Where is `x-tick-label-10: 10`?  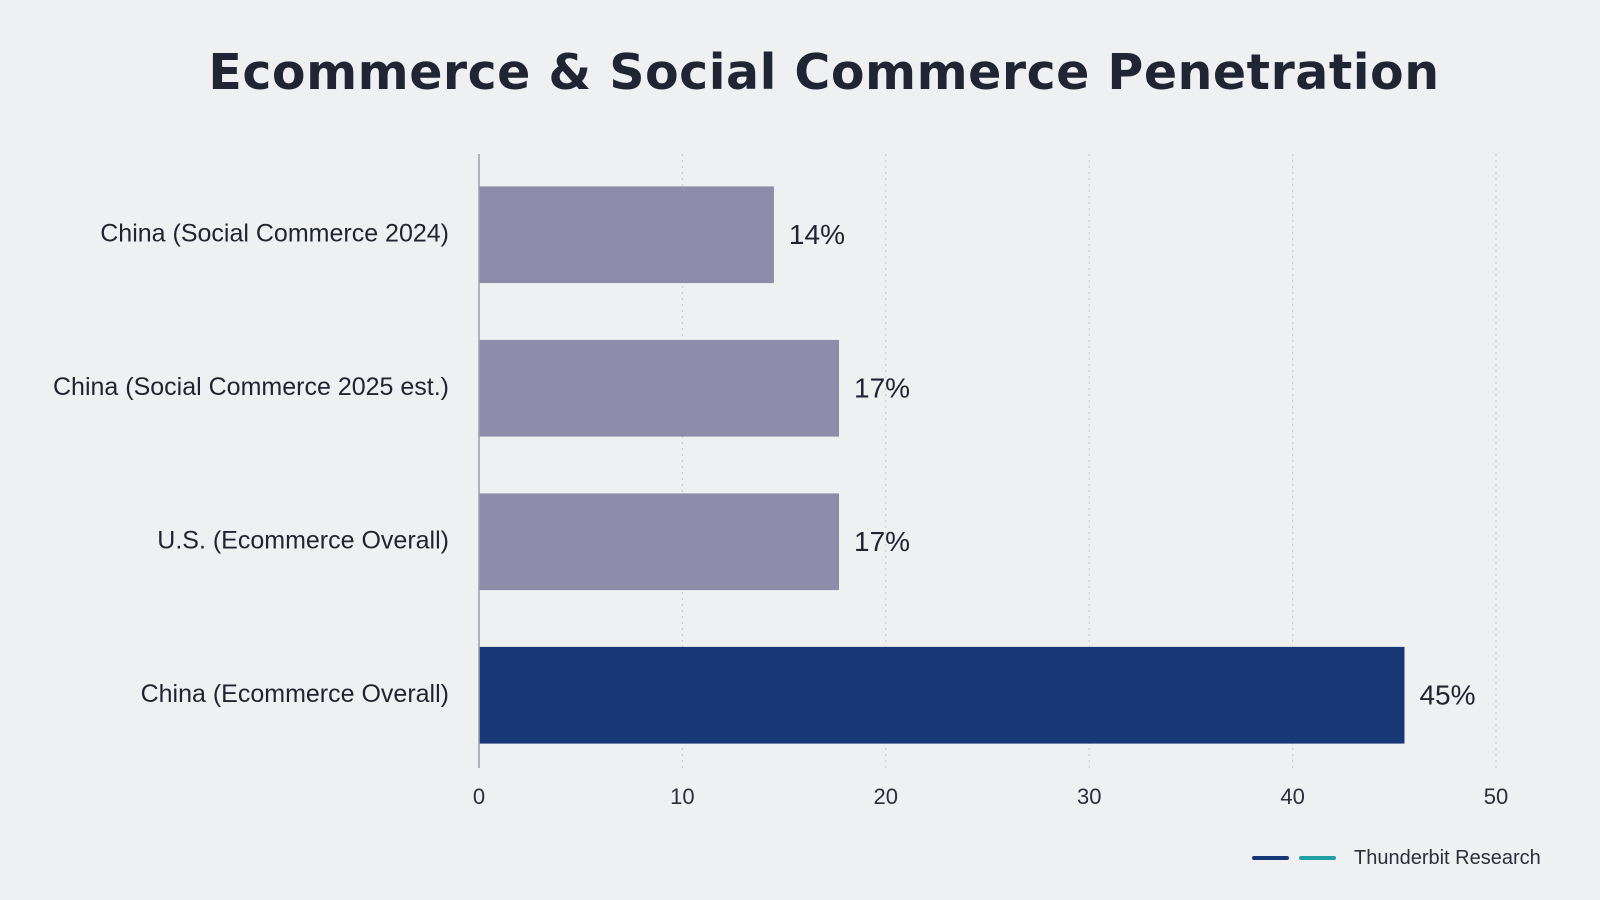 x-tick-label-10: 10 is located at coordinates (682, 796).